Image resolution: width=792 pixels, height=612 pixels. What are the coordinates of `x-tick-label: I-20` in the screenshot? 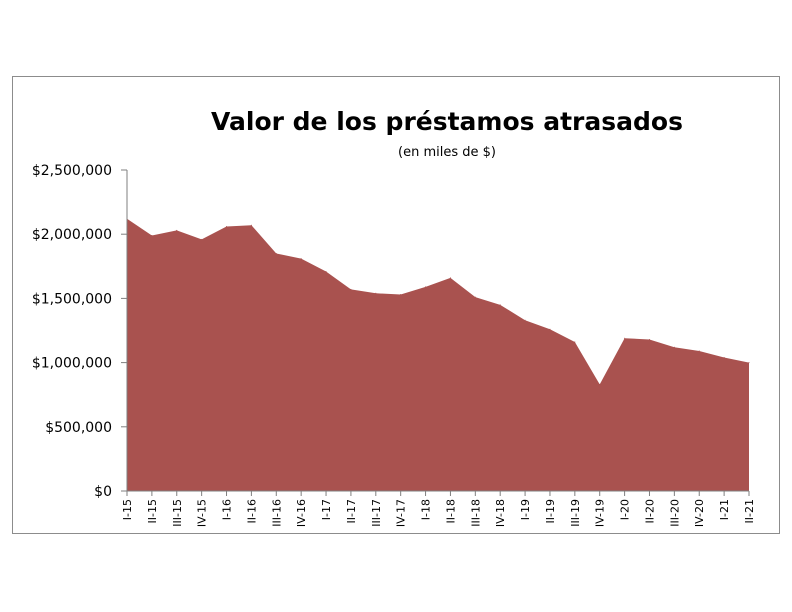 It's located at (625, 509).